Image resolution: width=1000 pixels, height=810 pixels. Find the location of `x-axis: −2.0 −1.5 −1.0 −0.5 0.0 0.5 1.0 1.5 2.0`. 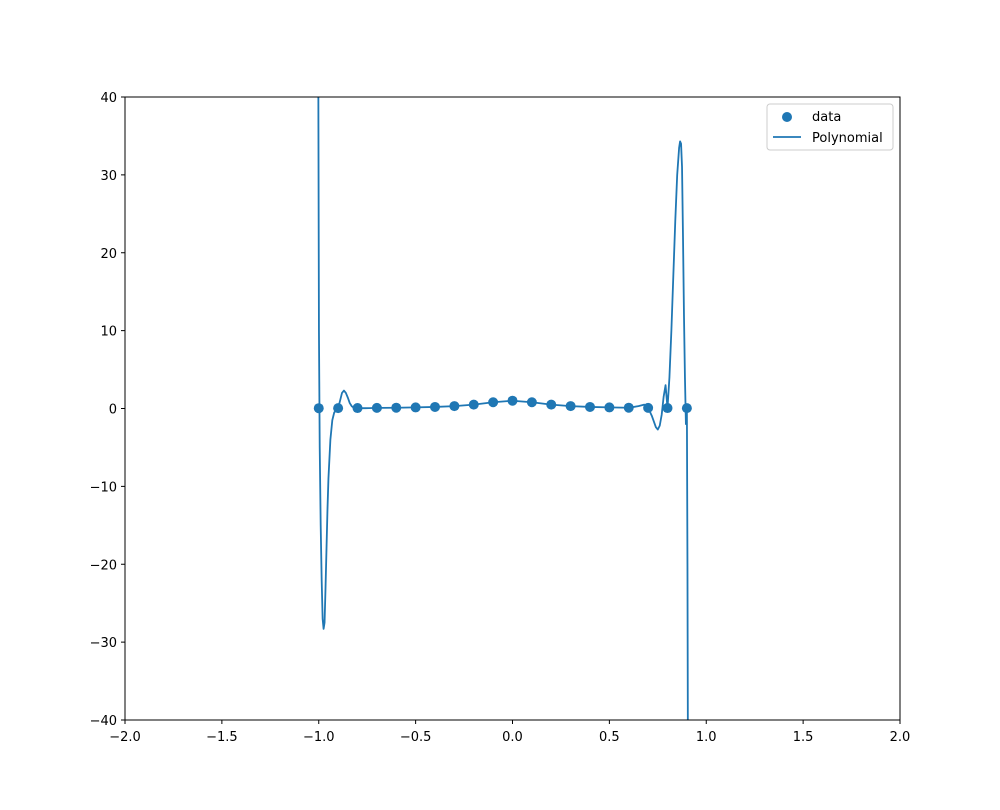

x-axis: −2.0 −1.5 −1.0 −0.5 0.0 0.5 1.0 1.5 2.0 is located at coordinates (509, 732).